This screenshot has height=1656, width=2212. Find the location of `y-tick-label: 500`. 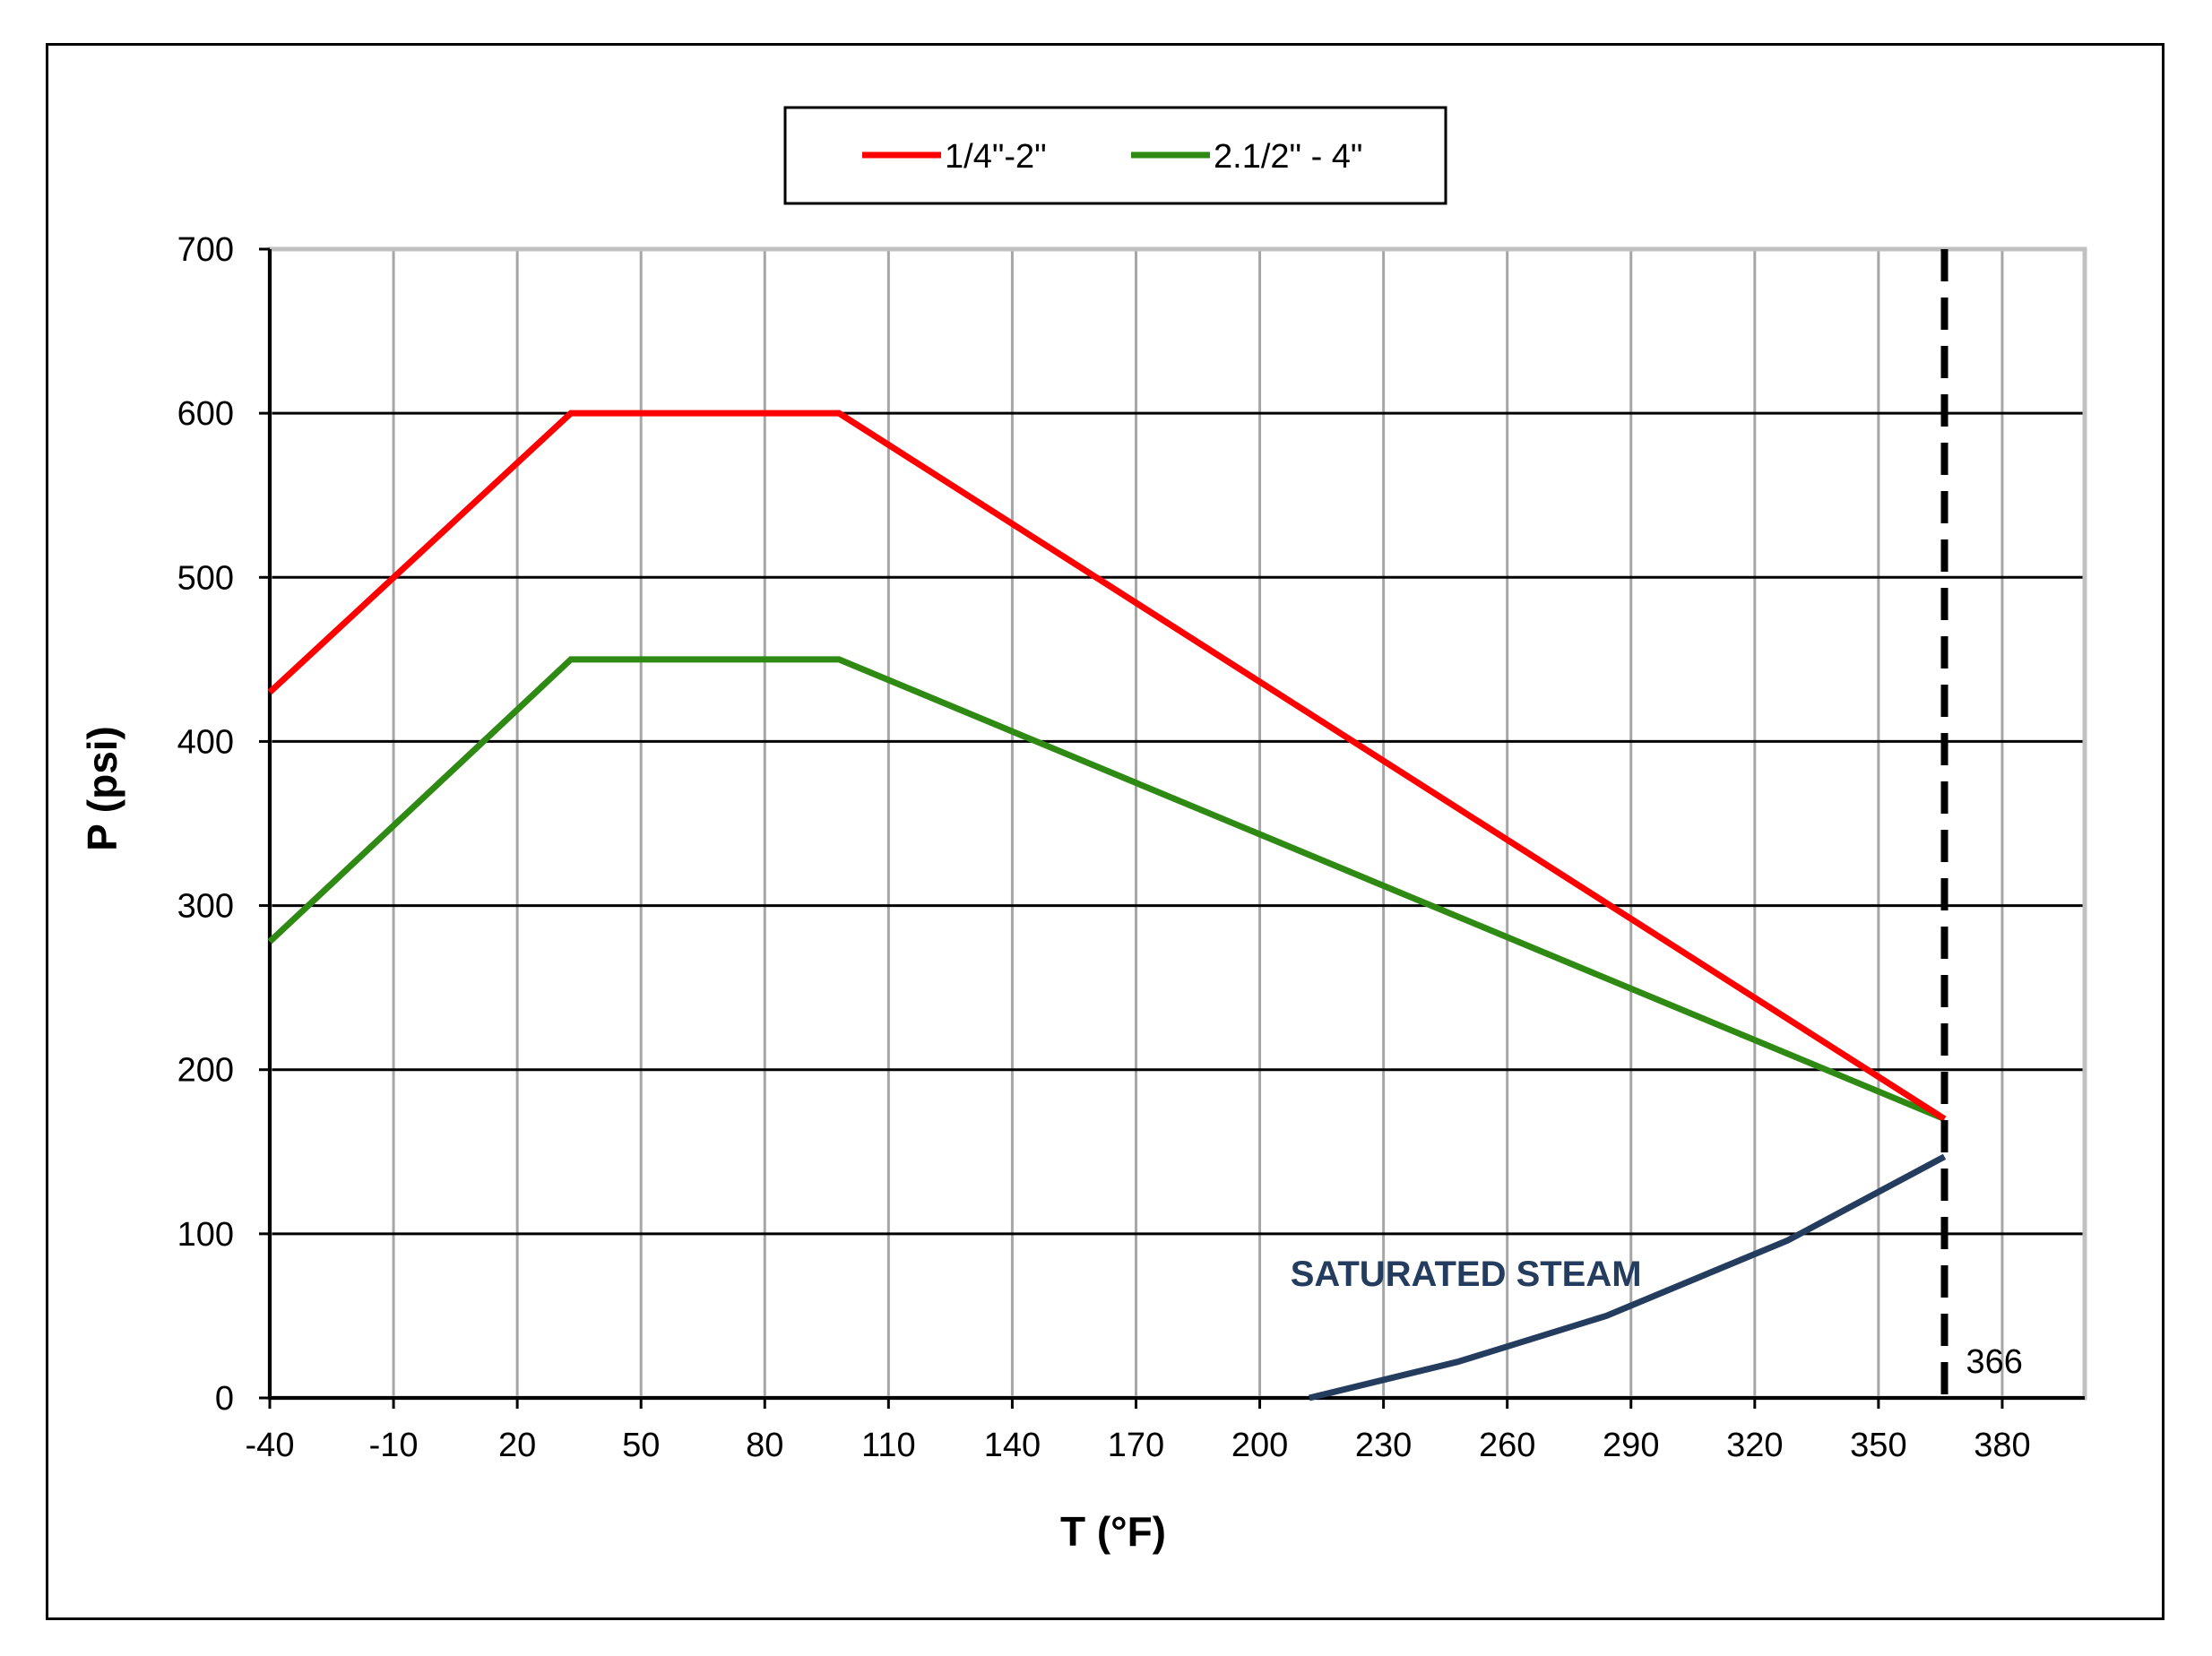

y-tick-label: 500 is located at coordinates (205, 578).